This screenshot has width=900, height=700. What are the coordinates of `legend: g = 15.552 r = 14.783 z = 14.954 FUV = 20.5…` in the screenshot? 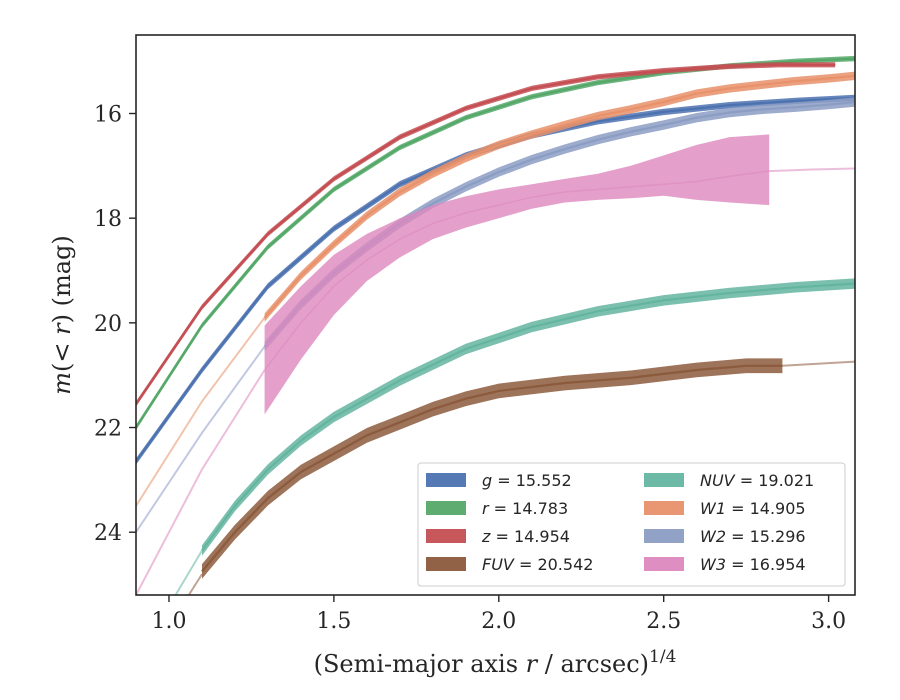 It's located at (631, 524).